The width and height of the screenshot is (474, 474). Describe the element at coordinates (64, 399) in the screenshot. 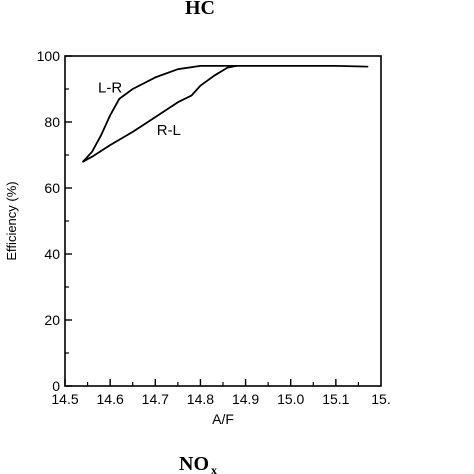

I see `x-tick-label: 14.5` at that location.